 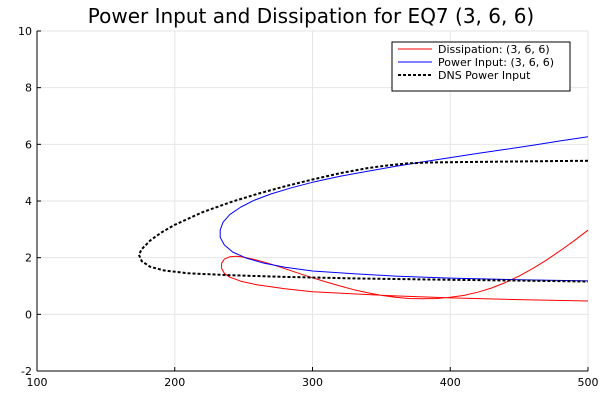 I want to click on y-tick-label: 4, so click(x=28, y=201).